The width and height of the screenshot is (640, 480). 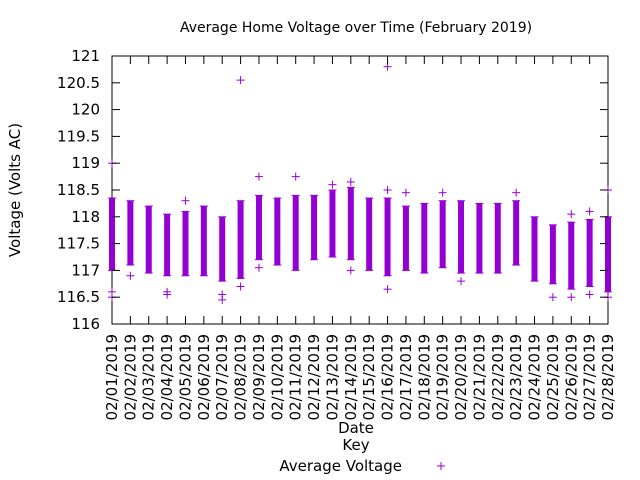 I want to click on x-tick-label: 02/09/2019, so click(x=259, y=377).